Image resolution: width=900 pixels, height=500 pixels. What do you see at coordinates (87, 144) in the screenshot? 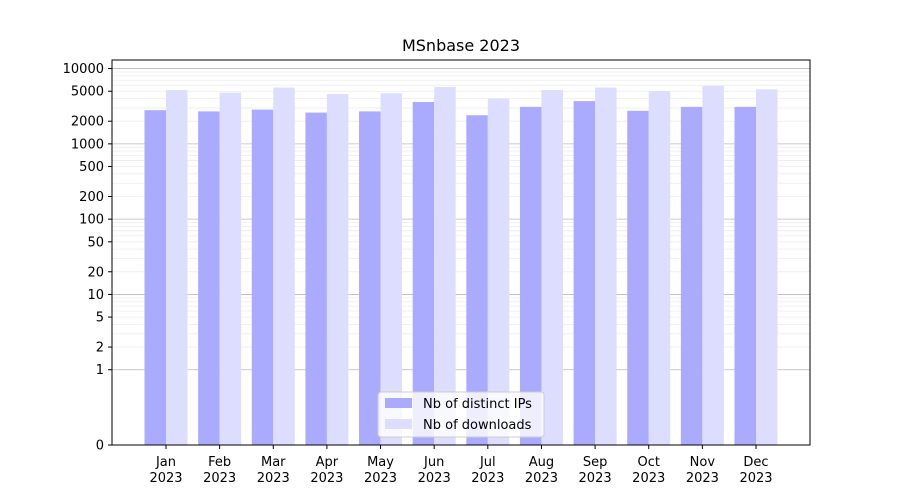
I see `y-tick-label: 1000` at bounding box center [87, 144].